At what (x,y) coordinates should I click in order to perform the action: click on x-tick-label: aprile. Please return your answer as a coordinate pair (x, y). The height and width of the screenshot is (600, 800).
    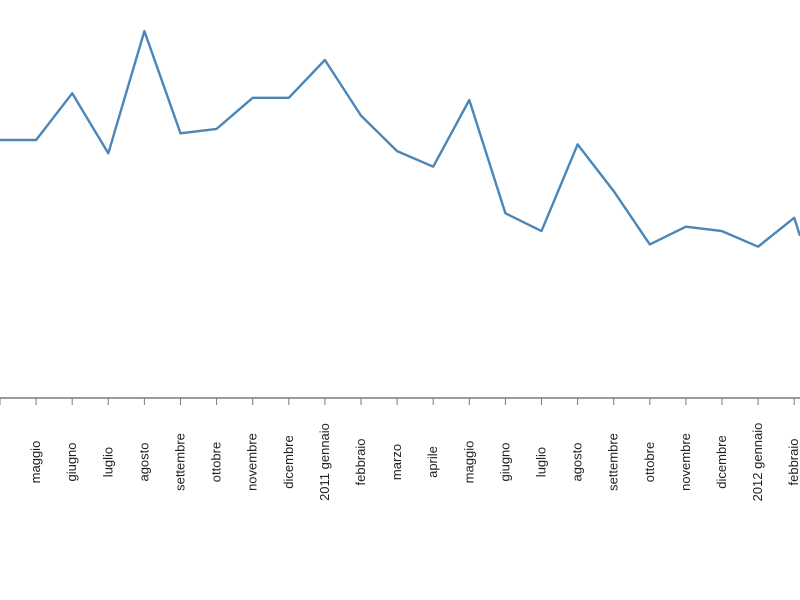
    Looking at the image, I should click on (432, 462).